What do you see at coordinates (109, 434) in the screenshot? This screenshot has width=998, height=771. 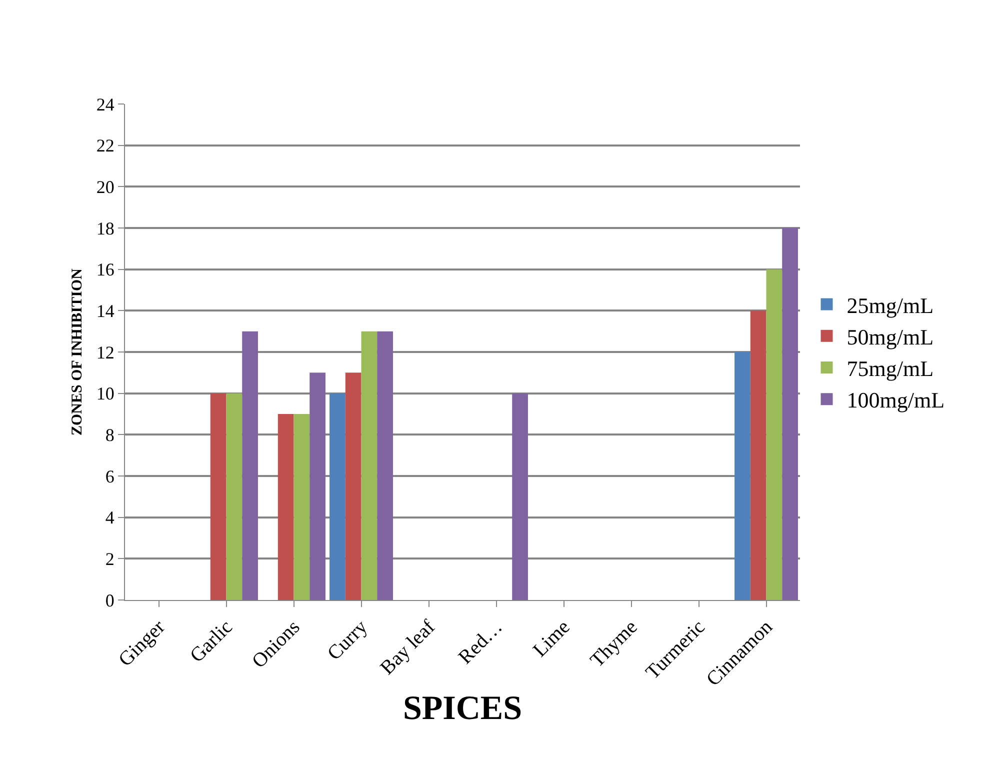 I see `y-tick-label: 8` at bounding box center [109, 434].